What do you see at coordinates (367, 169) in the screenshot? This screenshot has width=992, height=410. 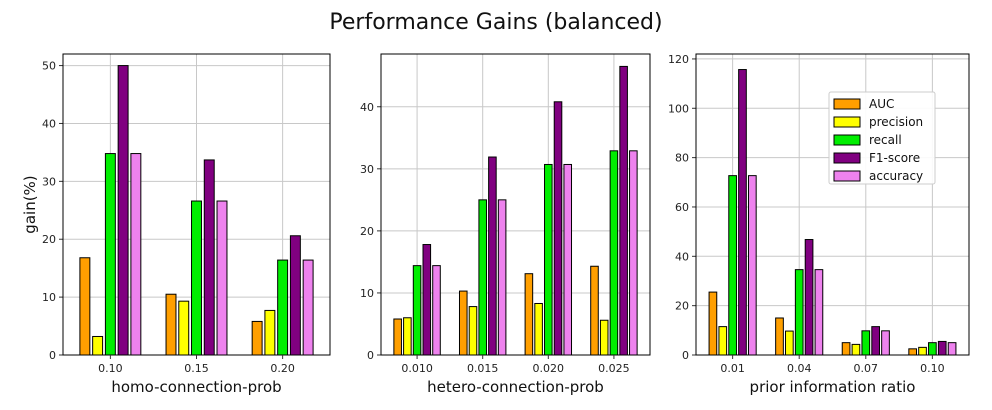 I see `y-tick-label: 30` at bounding box center [367, 169].